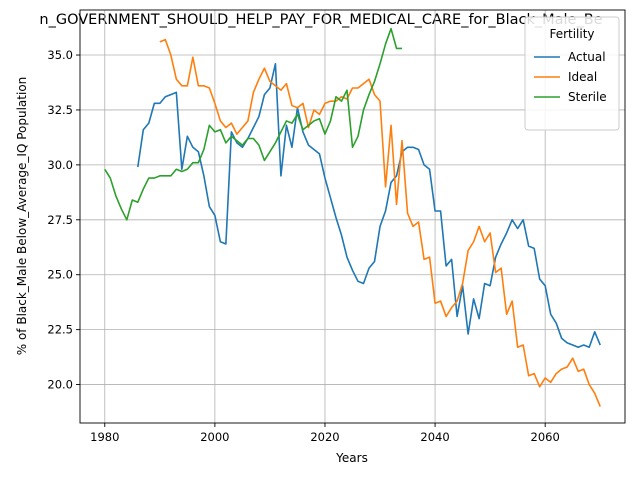 This screenshot has width=640, height=480. What do you see at coordinates (214, 437) in the screenshot?
I see `x-tick-label: 2000` at bounding box center [214, 437].